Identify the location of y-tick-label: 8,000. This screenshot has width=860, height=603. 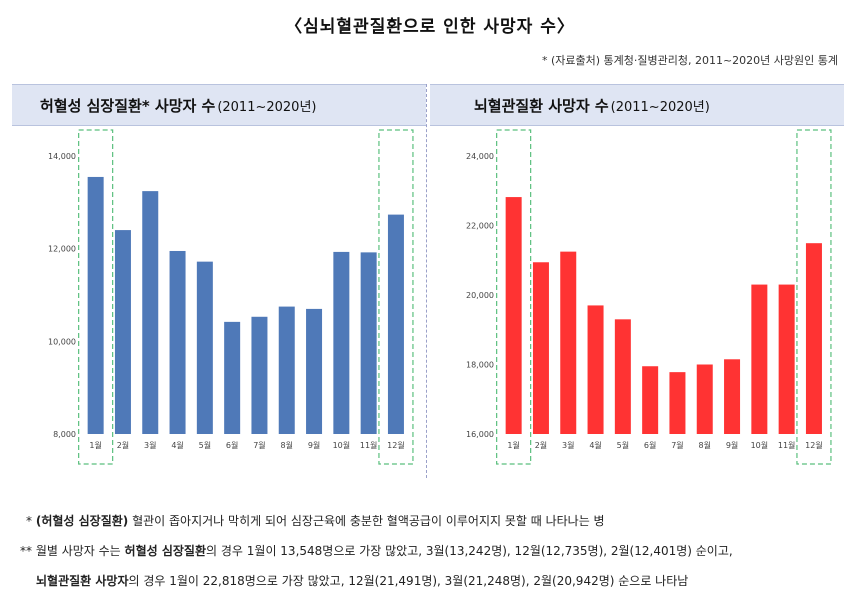
(64, 434).